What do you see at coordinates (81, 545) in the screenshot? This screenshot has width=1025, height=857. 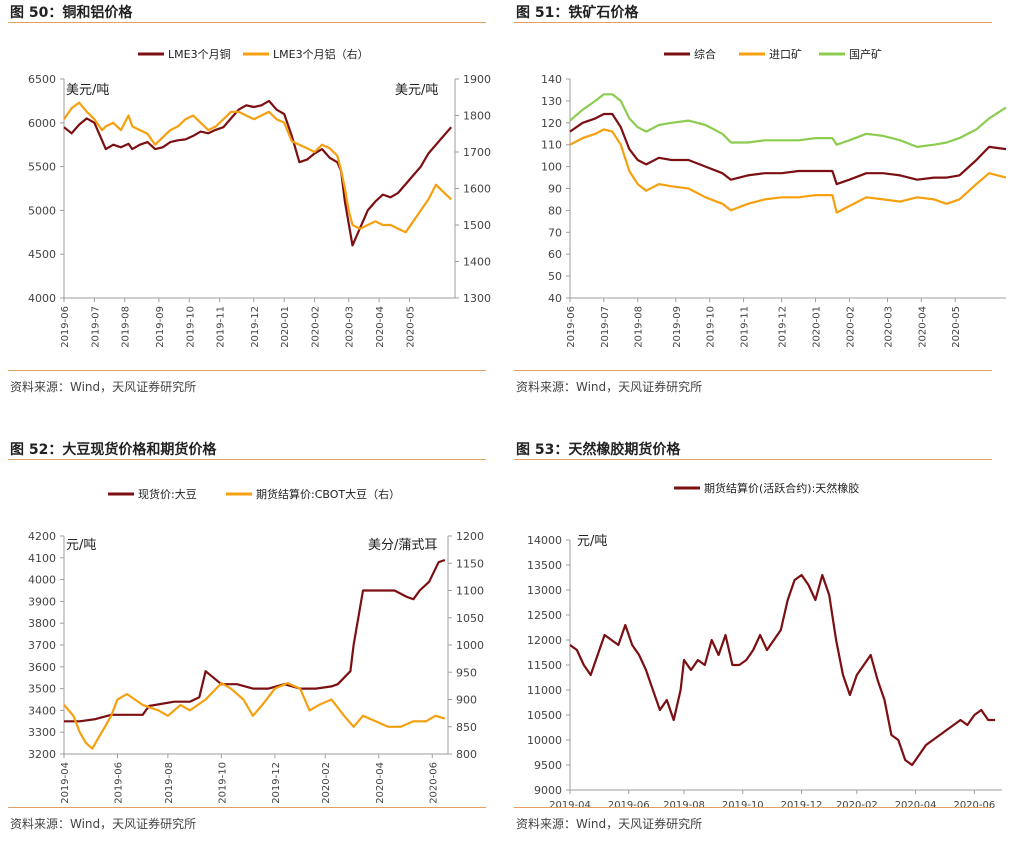 I see `unit-left-label: 元/吨` at bounding box center [81, 545].